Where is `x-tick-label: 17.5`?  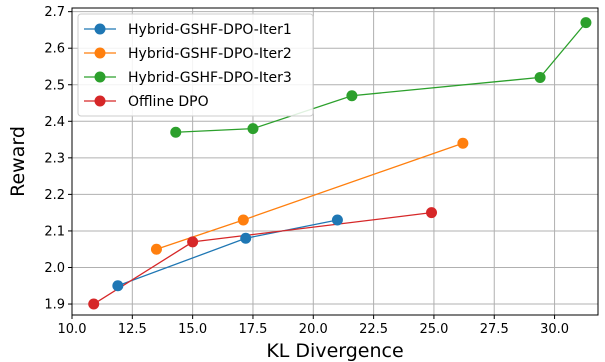
x-tick-label: 17.5 is located at coordinates (252, 329).